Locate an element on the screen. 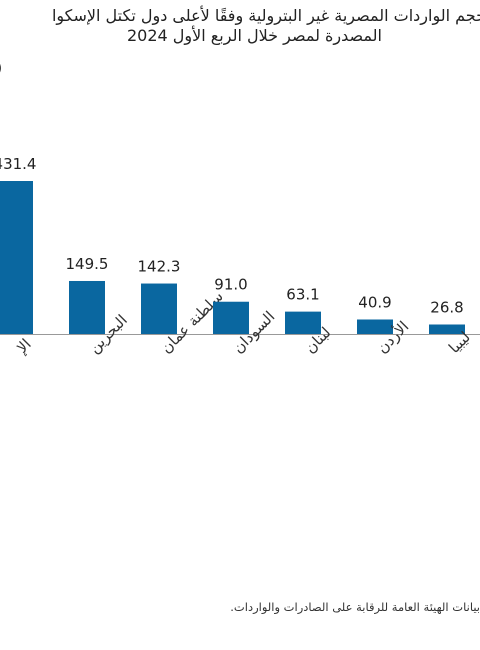  value-label: 431.4 is located at coordinates (18, 164).